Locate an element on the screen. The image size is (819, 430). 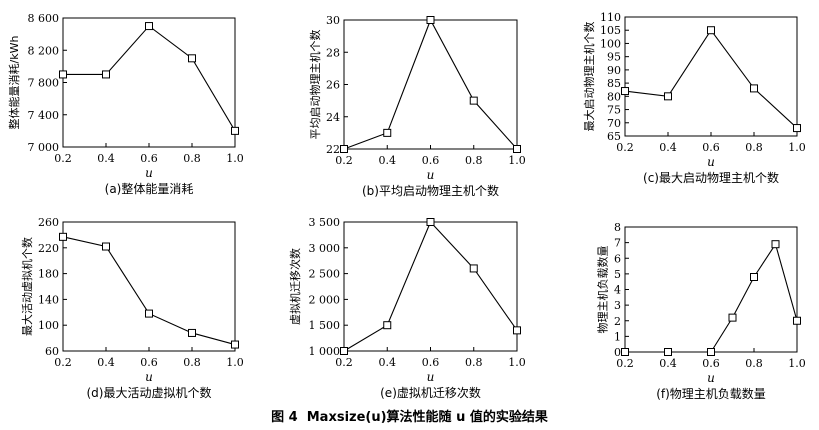
x-tick-label: 0.6 is located at coordinates (711, 147).